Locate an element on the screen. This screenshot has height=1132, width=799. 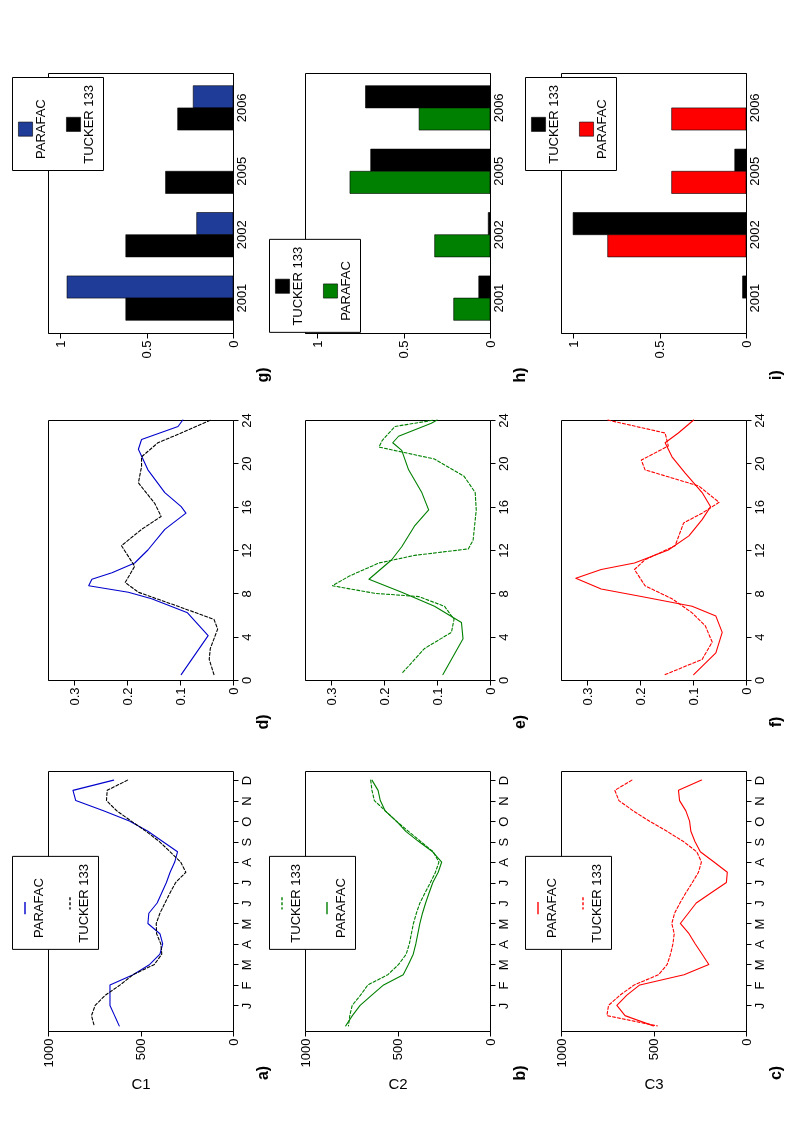
y-tick-label: 12 is located at coordinates (246, 550).